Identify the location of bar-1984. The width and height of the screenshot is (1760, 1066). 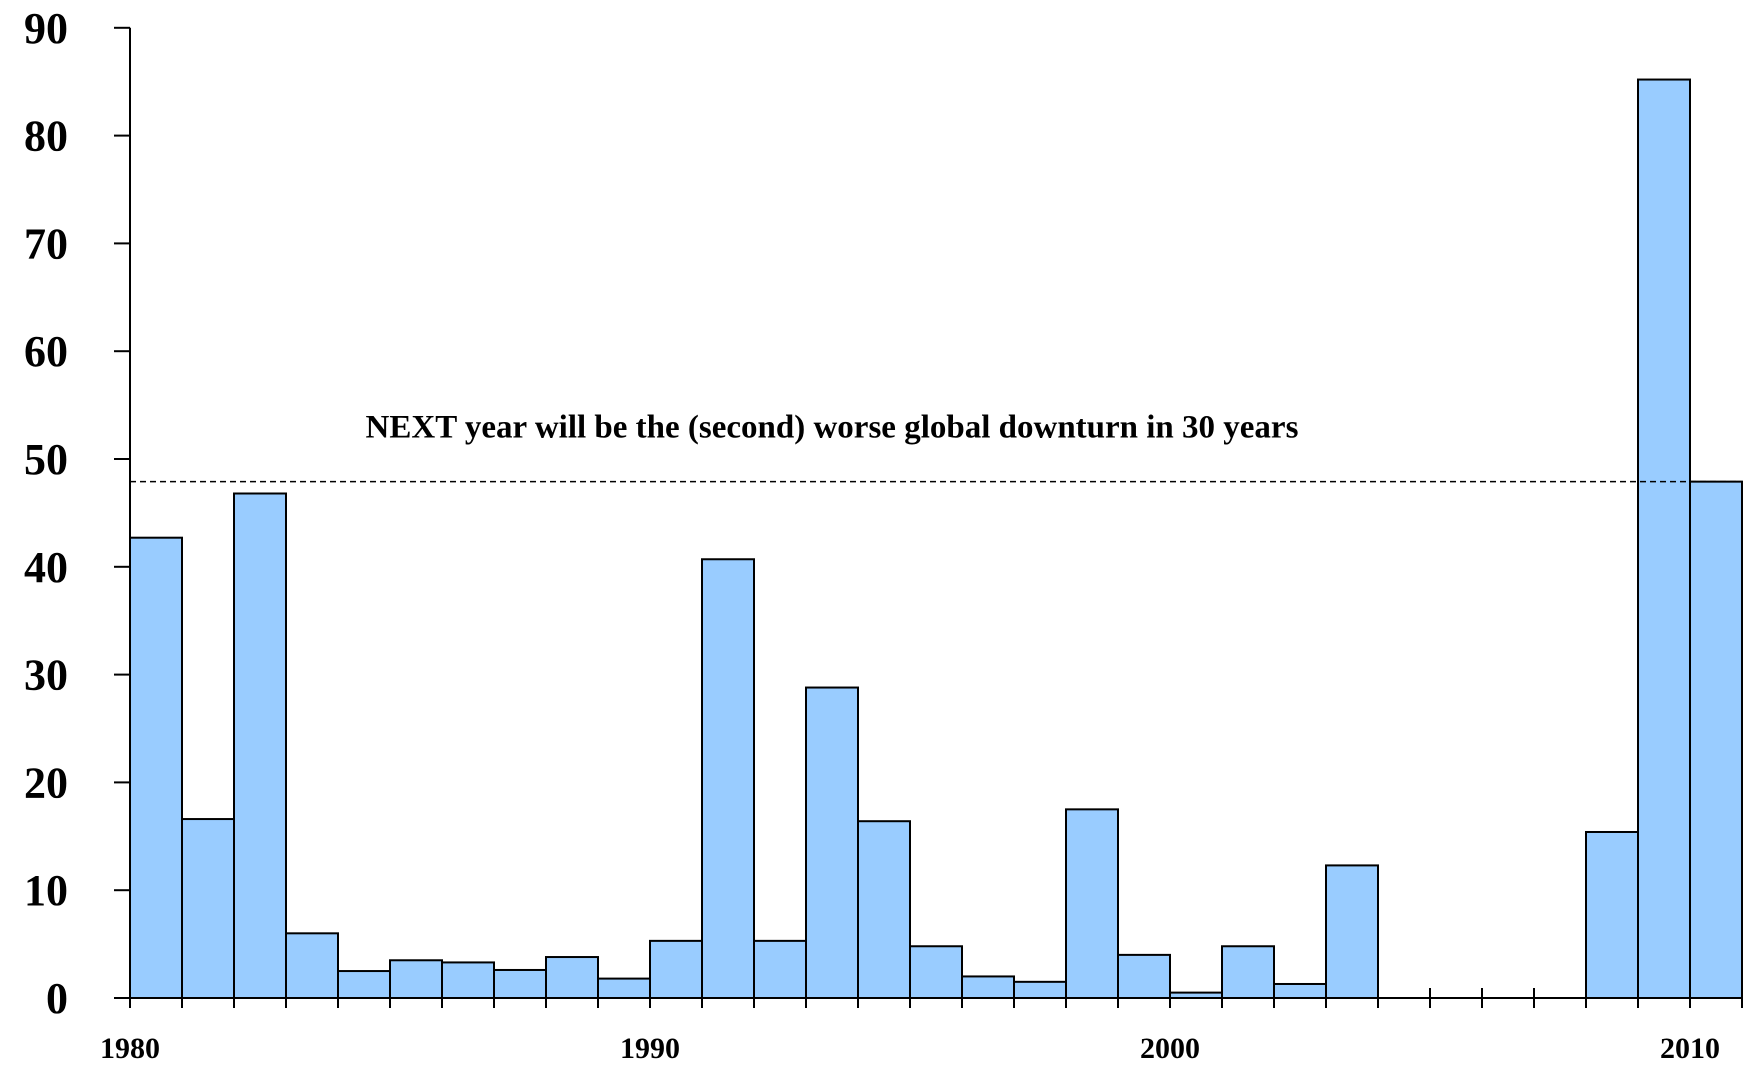
(364, 984).